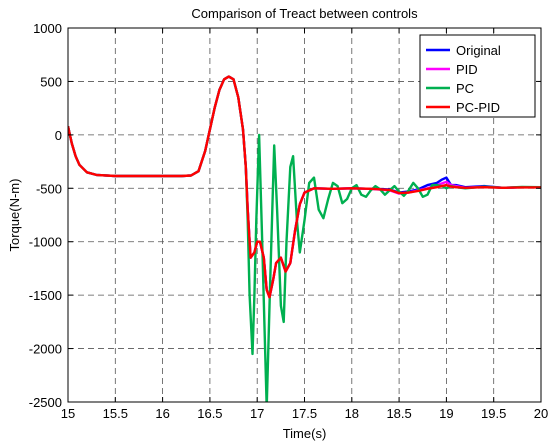 The width and height of the screenshot is (550, 445). I want to click on y-tick-label: -1000, so click(45, 242).